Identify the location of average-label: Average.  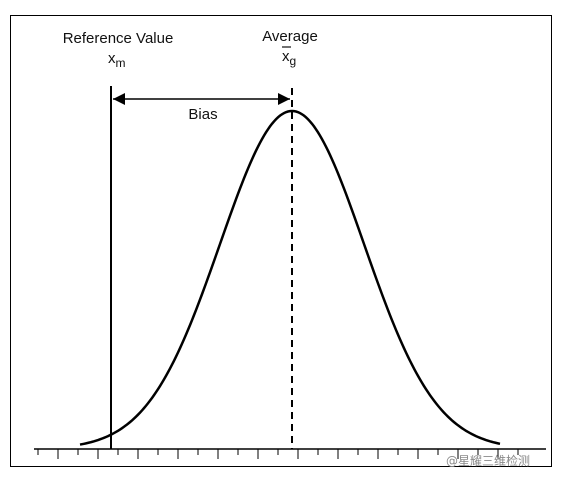
(290, 36).